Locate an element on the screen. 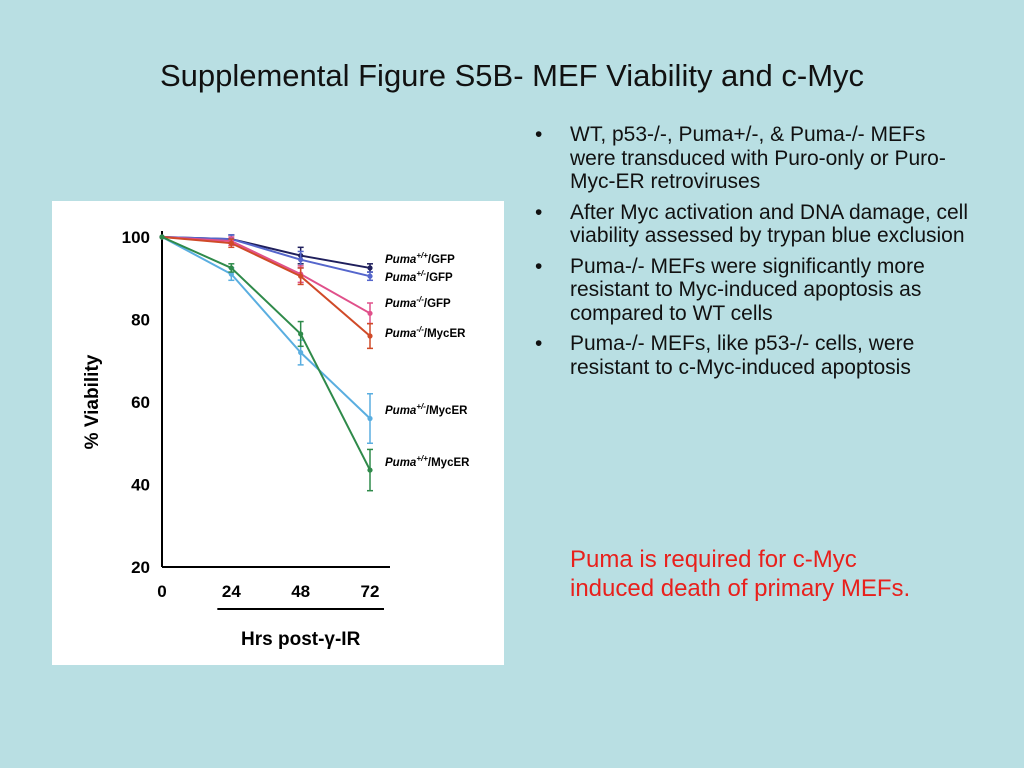  y-tick-label: 80 is located at coordinates (140, 320).